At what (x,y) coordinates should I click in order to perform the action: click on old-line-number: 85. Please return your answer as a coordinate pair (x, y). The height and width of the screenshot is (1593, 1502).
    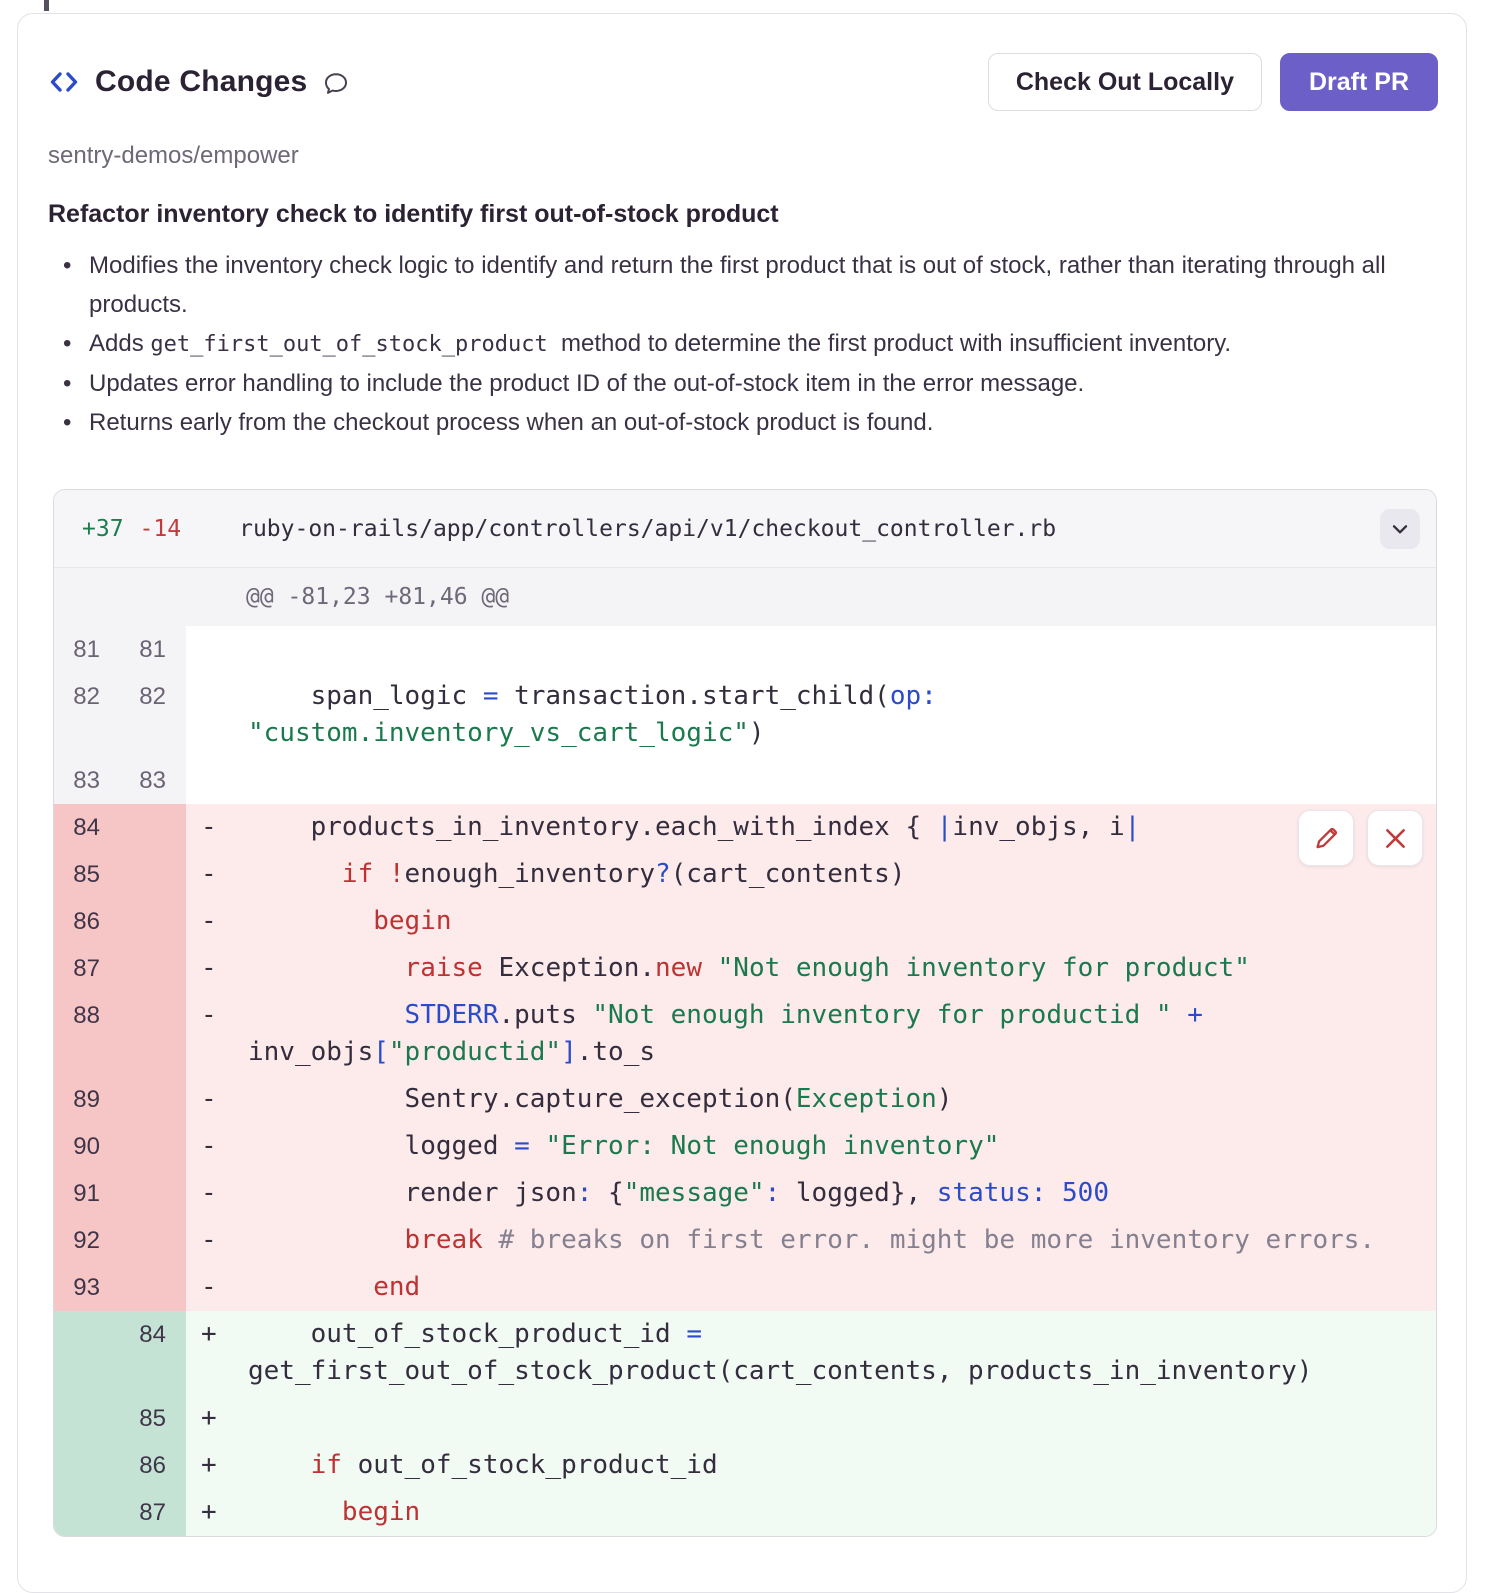
    Looking at the image, I should click on (87, 874).